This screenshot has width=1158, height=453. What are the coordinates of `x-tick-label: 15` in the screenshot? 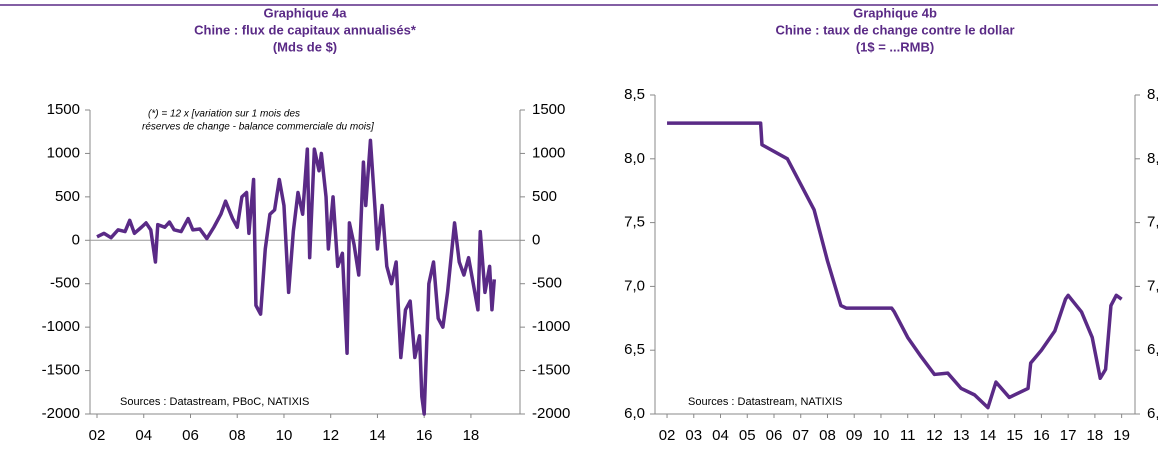 It's located at (1014, 435).